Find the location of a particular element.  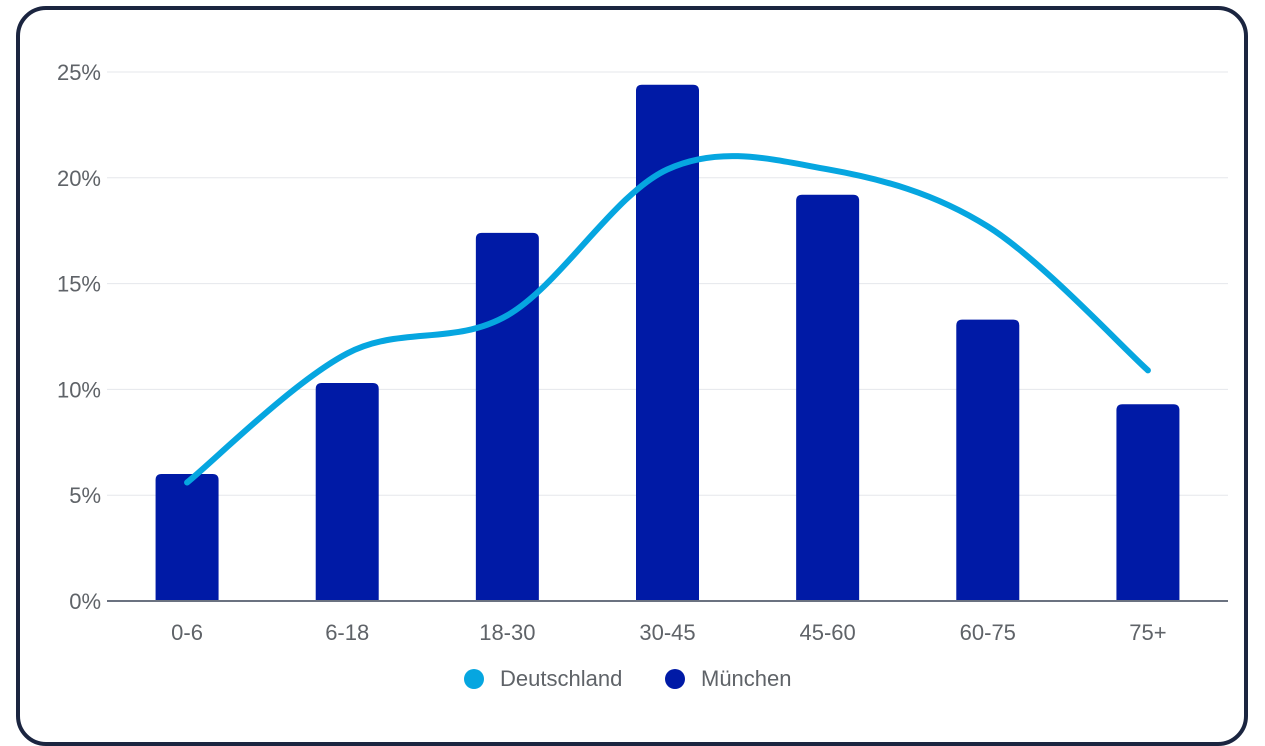

x-tick-label: 18-30 is located at coordinates (507, 632).